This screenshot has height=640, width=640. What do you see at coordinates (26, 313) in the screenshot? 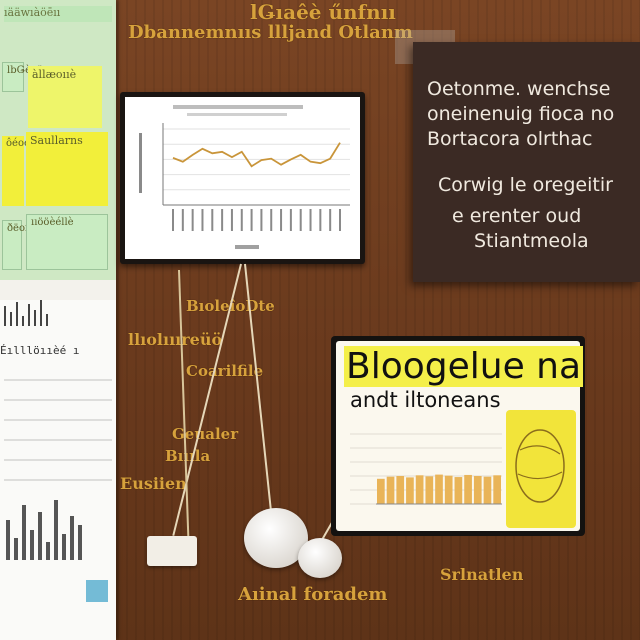
I see `sheet-tick-marks` at bounding box center [26, 313].